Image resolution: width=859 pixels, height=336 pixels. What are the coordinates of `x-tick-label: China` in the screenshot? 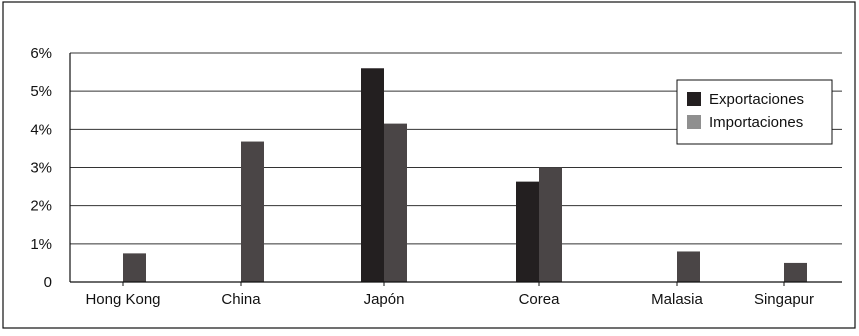 It's located at (241, 299).